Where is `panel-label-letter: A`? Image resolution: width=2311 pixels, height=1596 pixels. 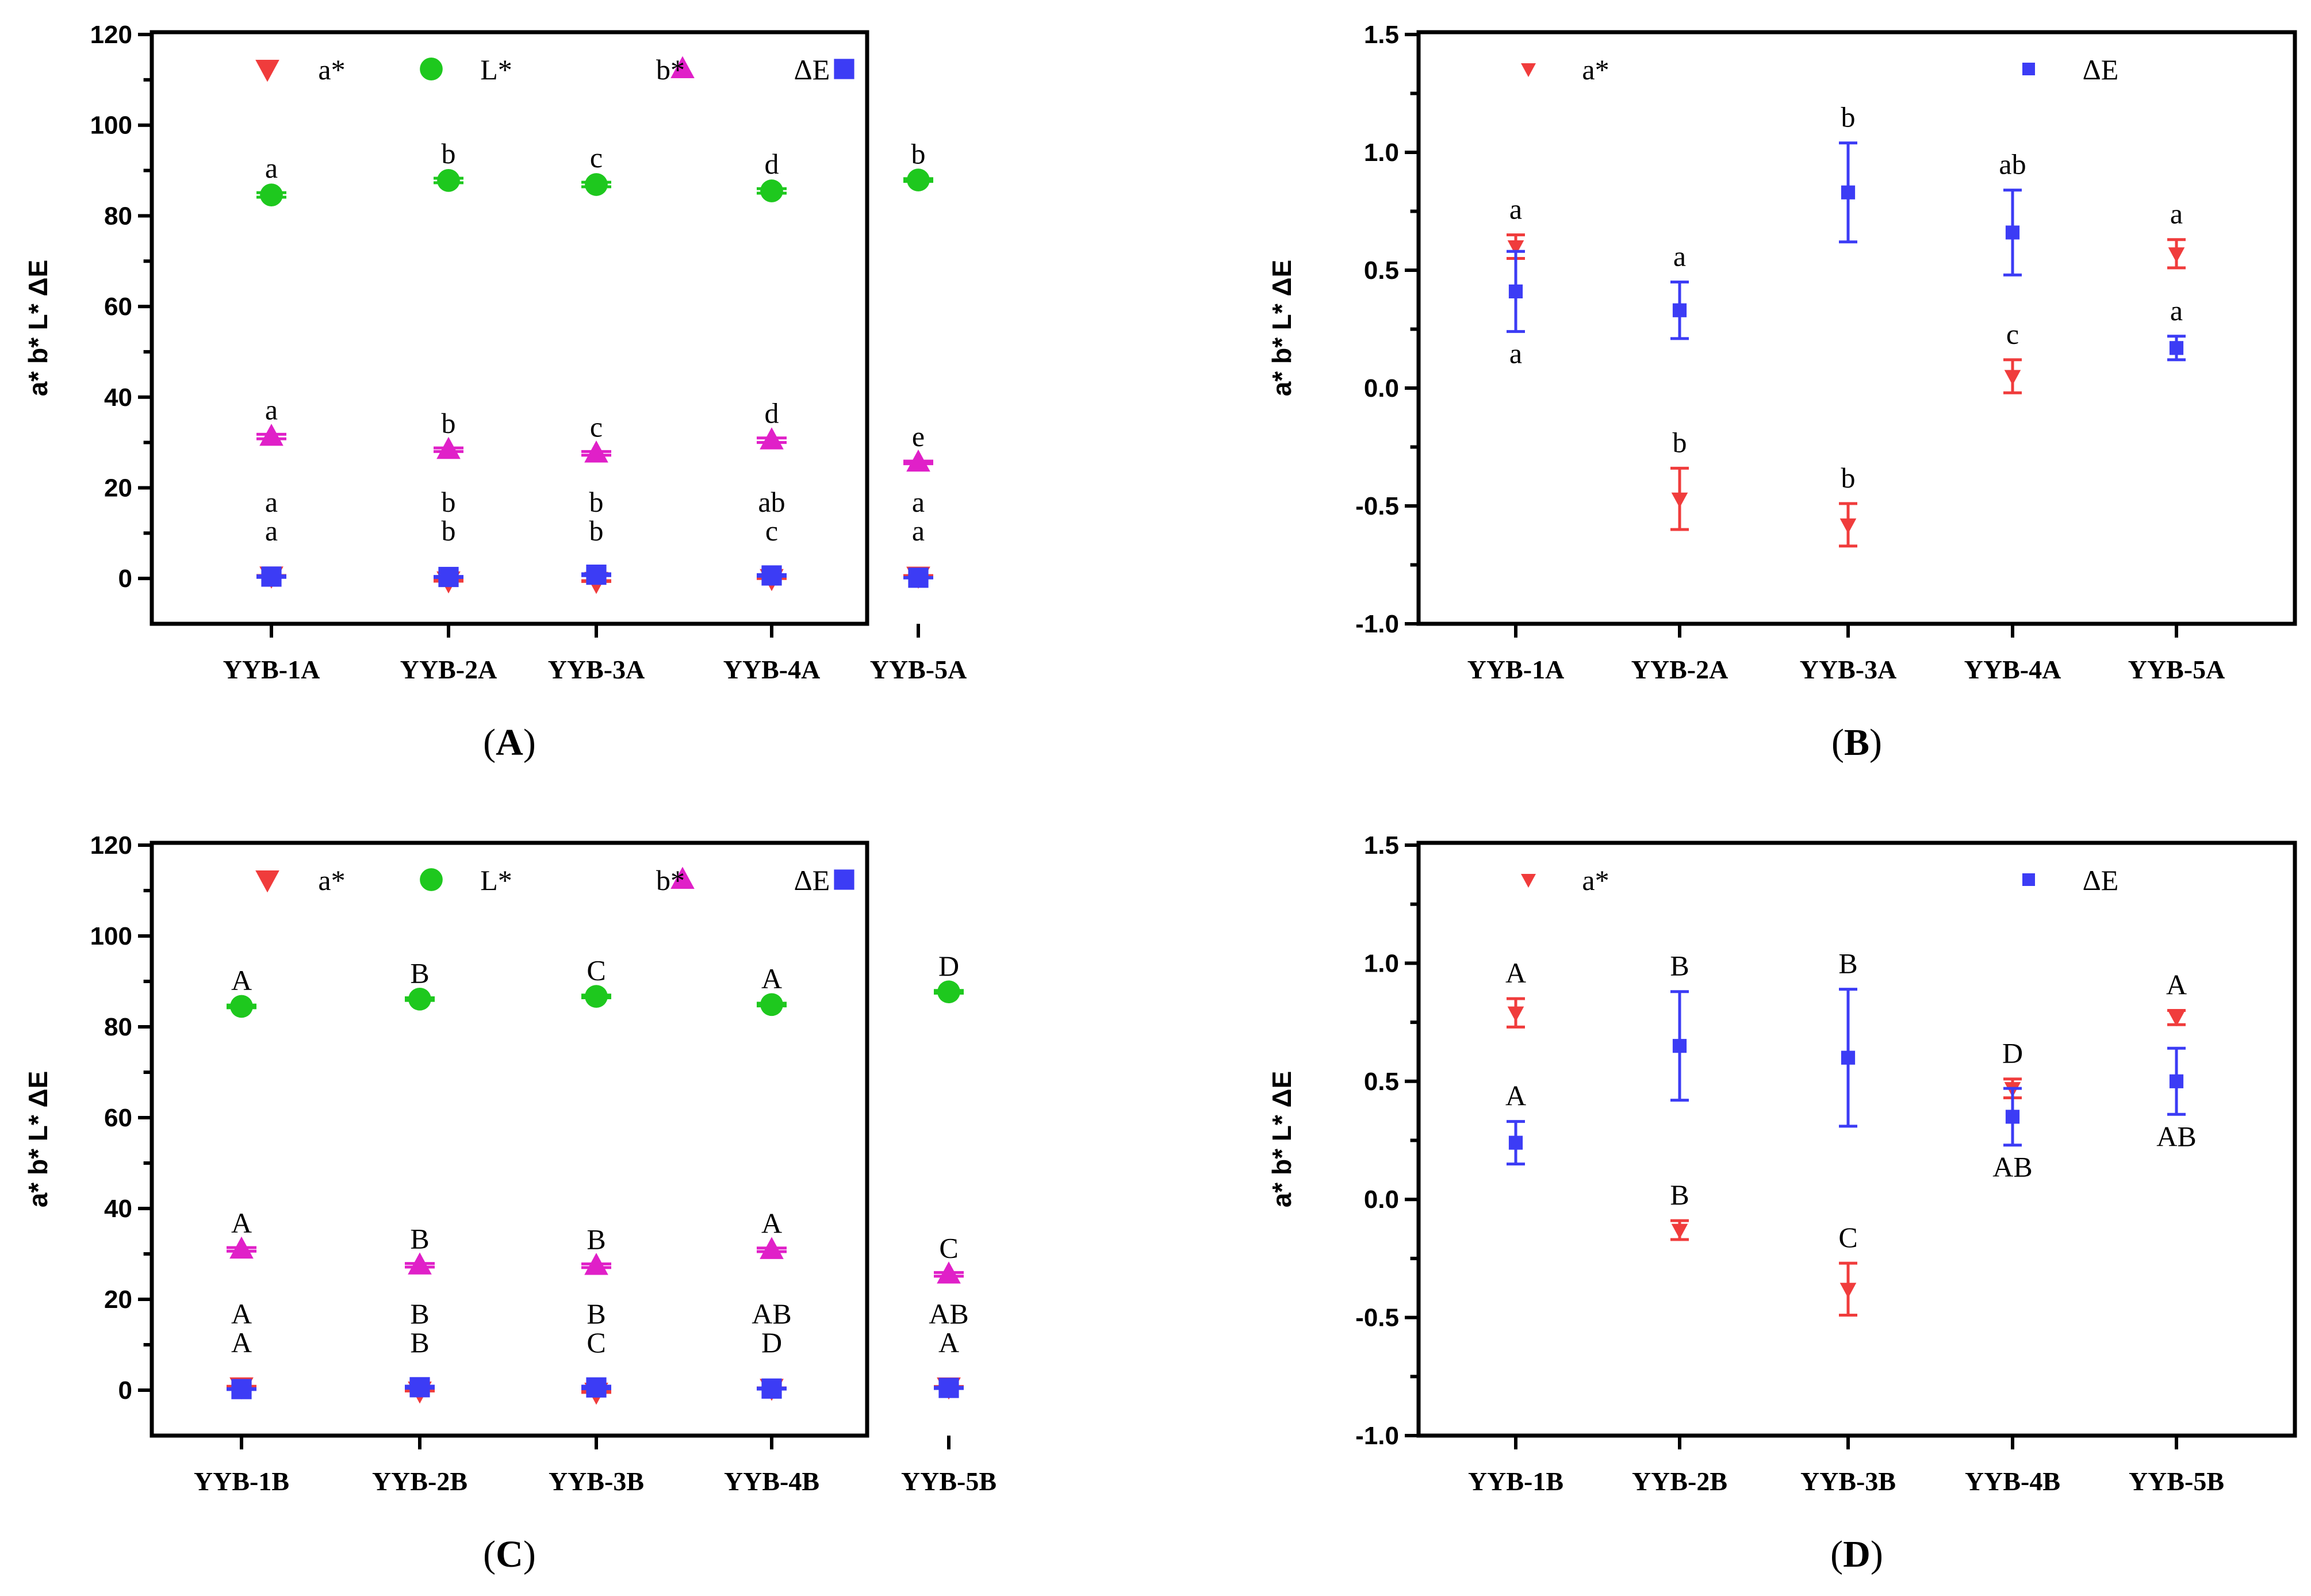 panel-label-letter: A is located at coordinates (509, 743).